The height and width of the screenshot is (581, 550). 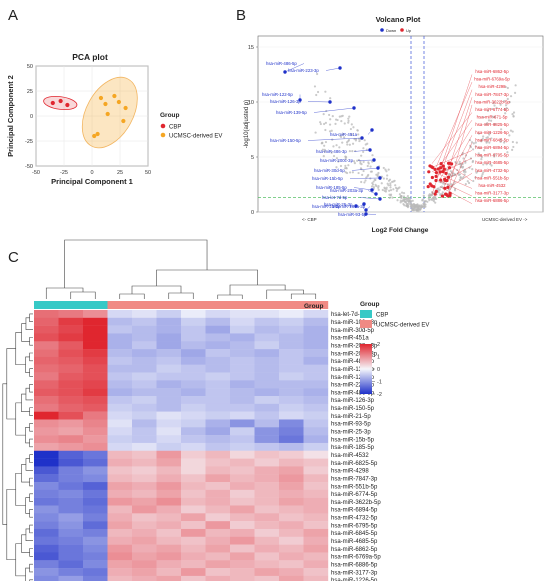 I want to click on heatmap-cell-hsa-mir-6825-5p, so click(x=218, y=462).